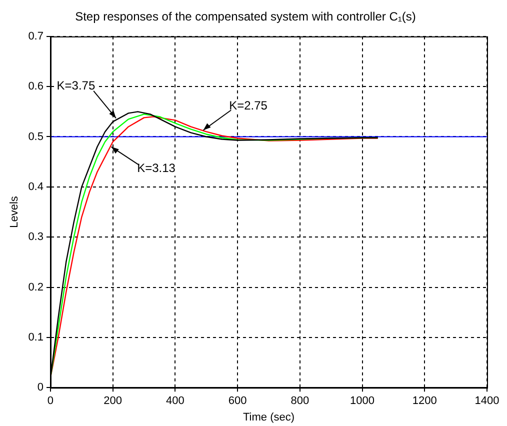 Image resolution: width=507 pixels, height=426 pixels. What do you see at coordinates (36, 86) in the screenshot?
I see `y-tick-label: 0.6` at bounding box center [36, 86].